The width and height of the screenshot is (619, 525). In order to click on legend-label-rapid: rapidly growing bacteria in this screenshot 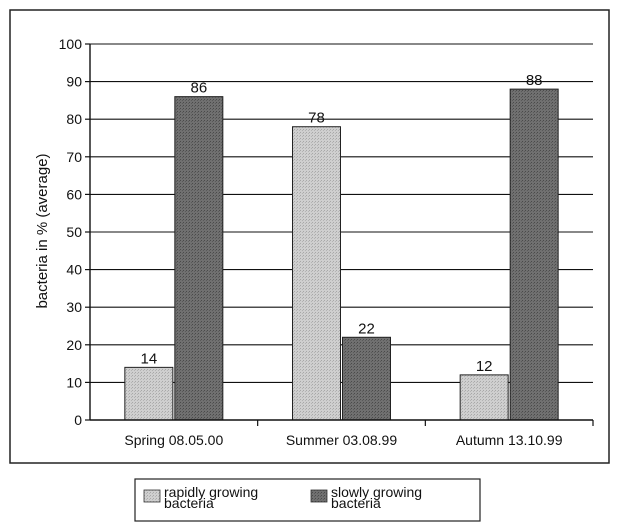, I will do `click(213, 497)`.